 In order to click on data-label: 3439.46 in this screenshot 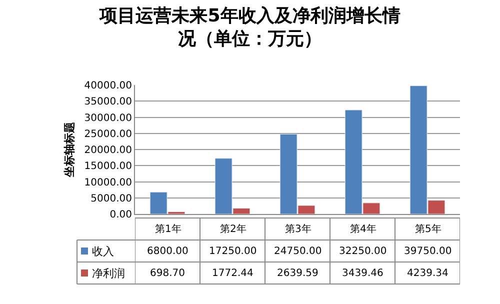, I will do `click(363, 273)`.